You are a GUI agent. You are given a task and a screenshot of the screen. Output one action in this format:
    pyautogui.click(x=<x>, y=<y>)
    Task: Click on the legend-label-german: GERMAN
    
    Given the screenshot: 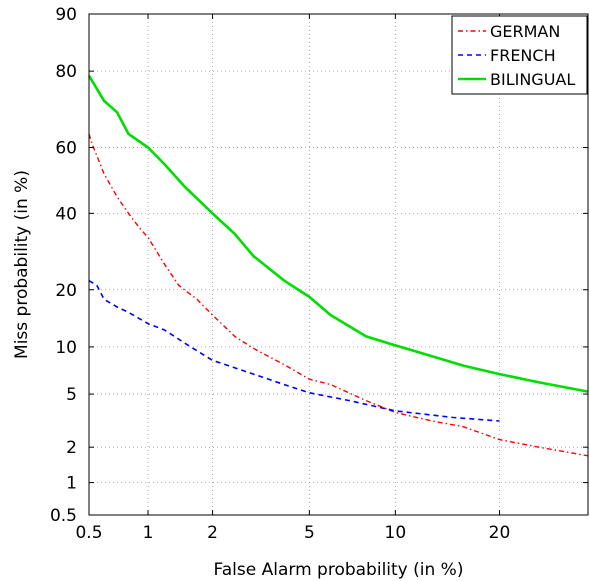 What is the action you would take?
    pyautogui.click(x=525, y=31)
    